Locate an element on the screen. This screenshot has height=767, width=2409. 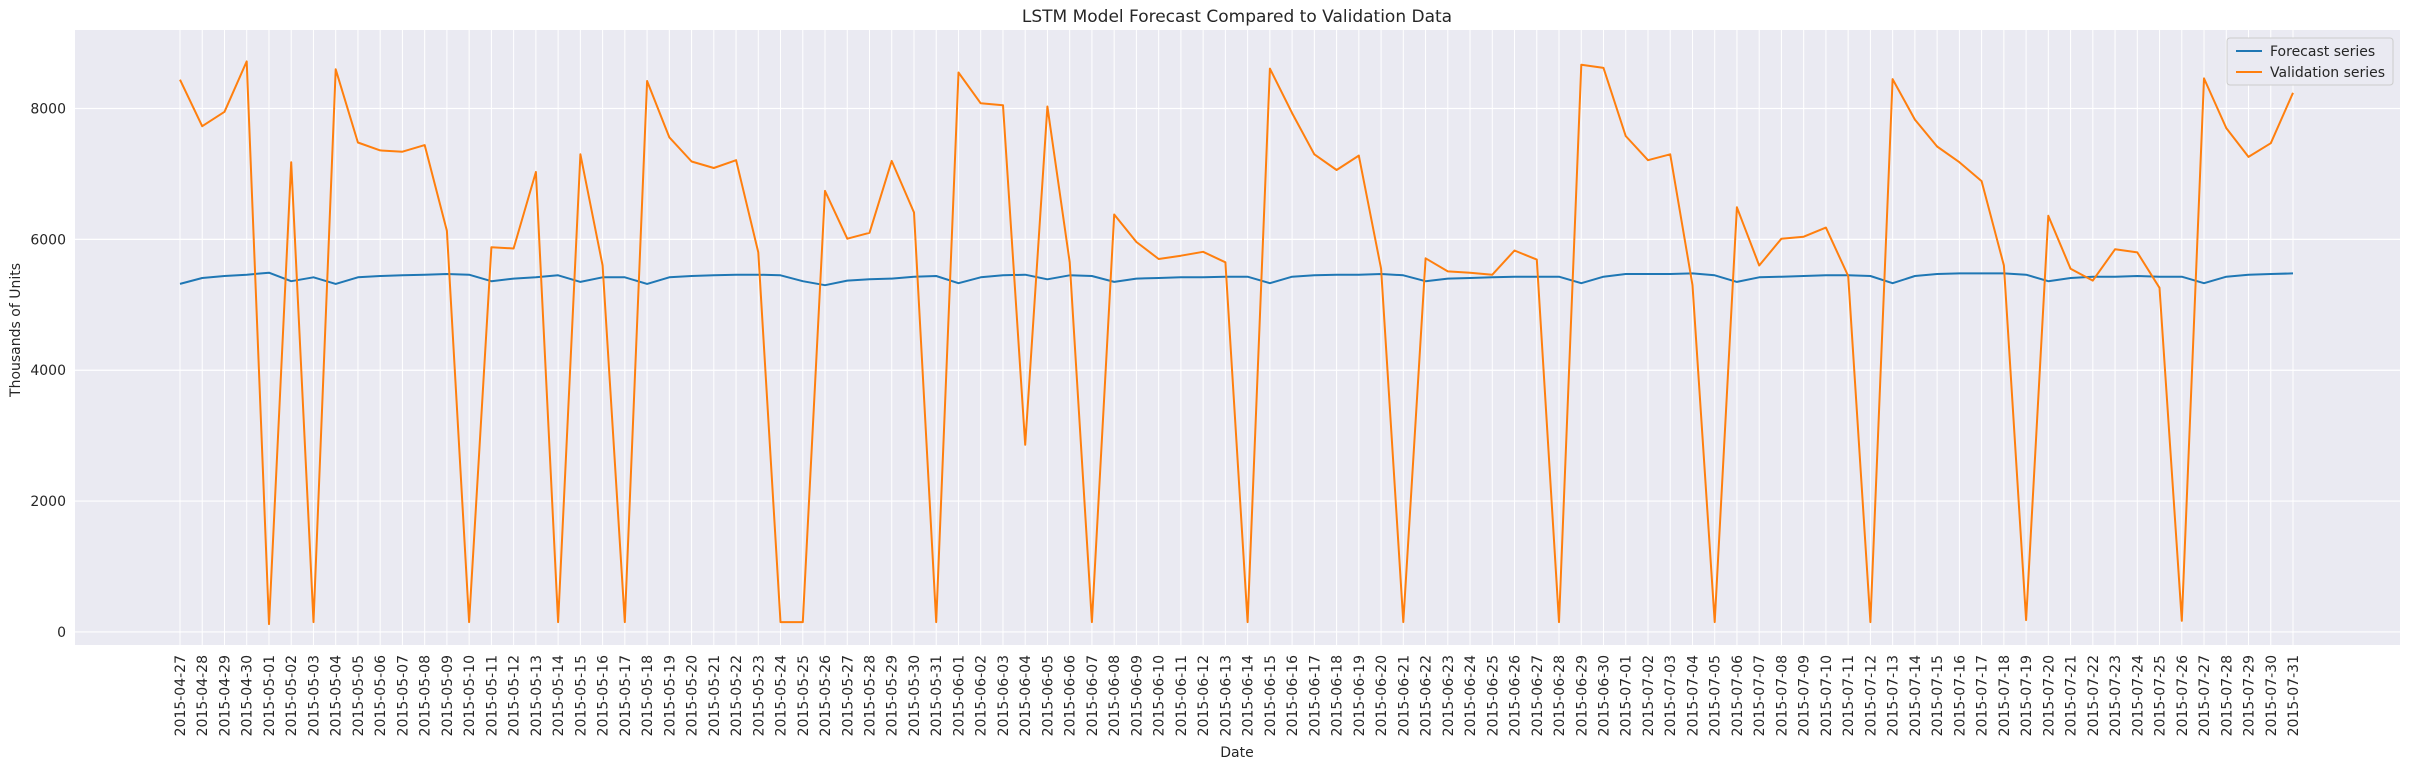
x-tick-label: 2015-05-13 is located at coordinates (537, 695).